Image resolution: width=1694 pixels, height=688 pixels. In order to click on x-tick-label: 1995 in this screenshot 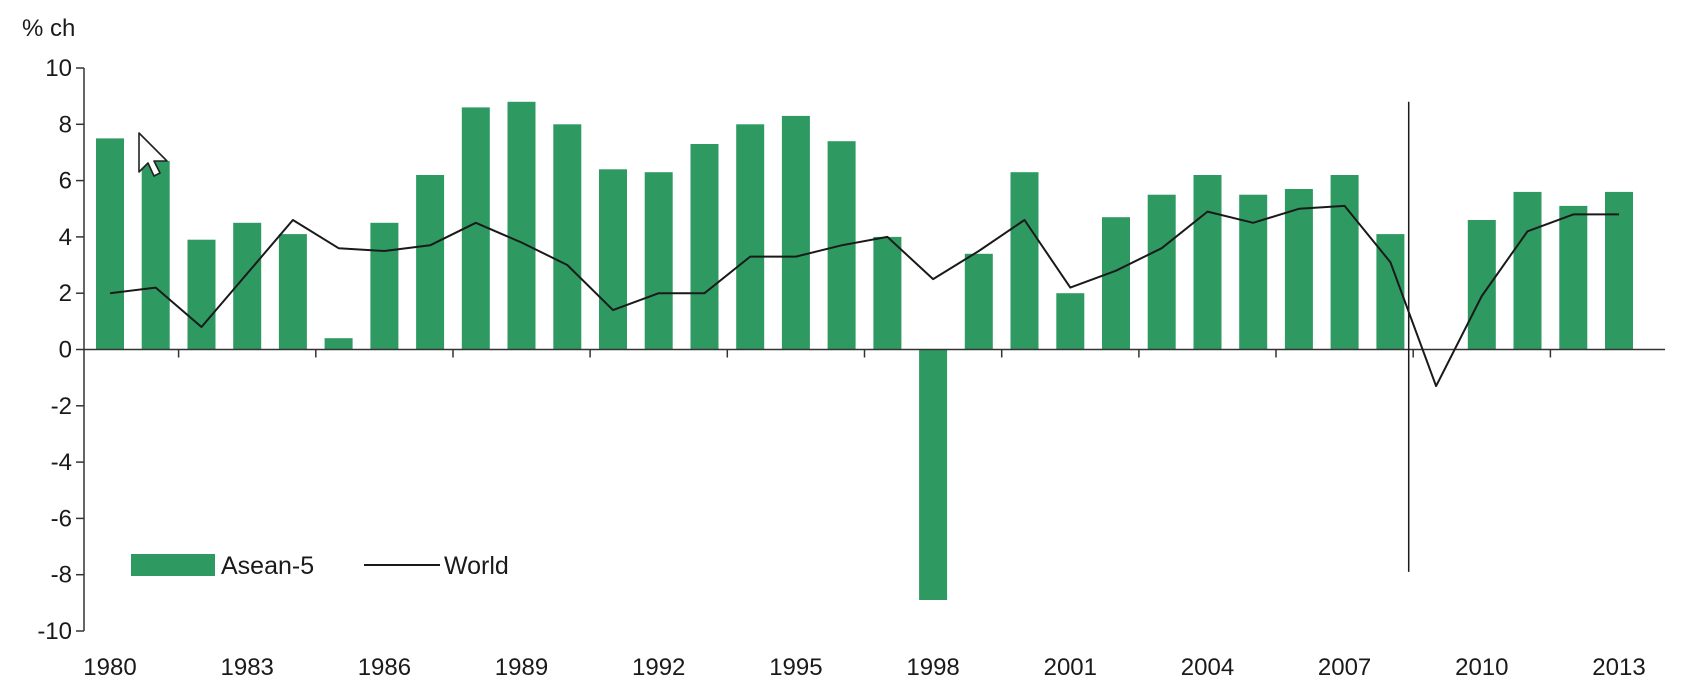, I will do `click(795, 667)`.